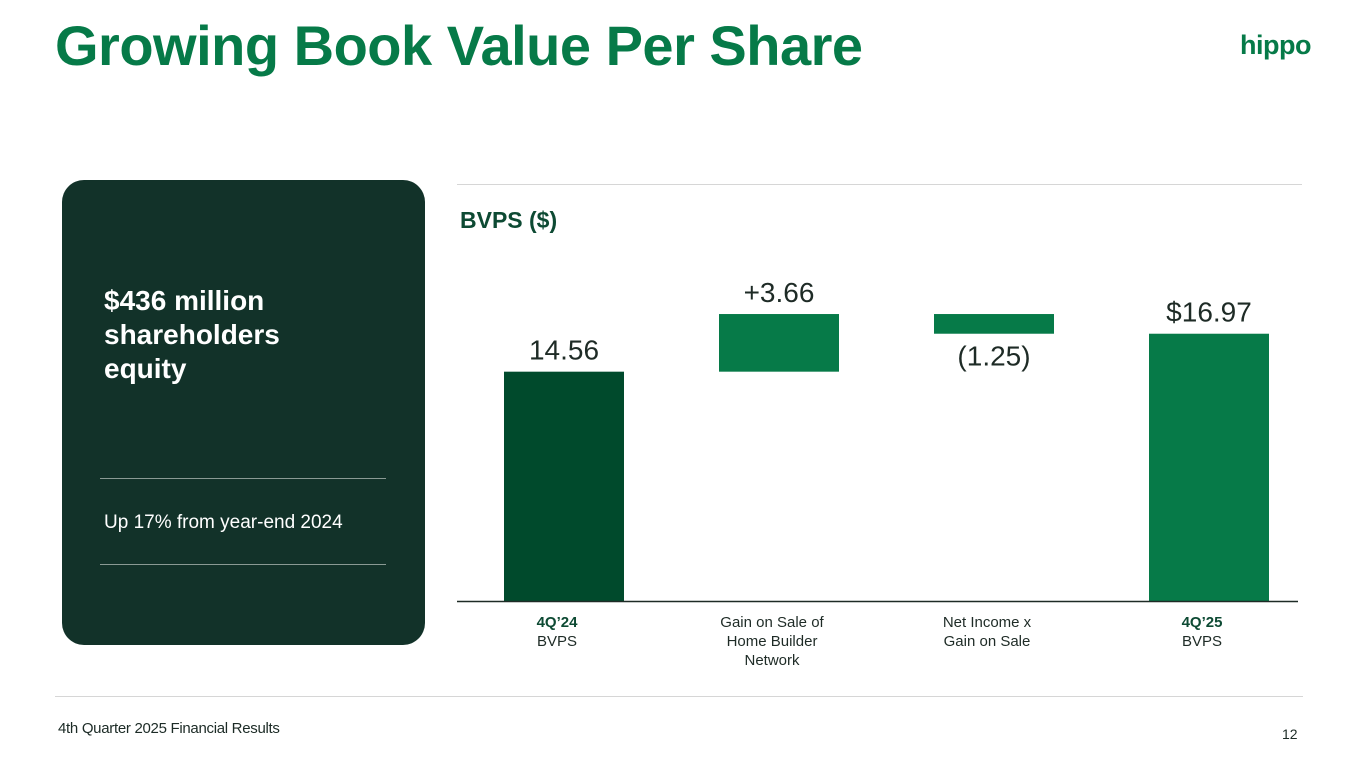 This screenshot has width=1365, height=768. I want to click on x-tick-label: 4Q’25, so click(1202, 622).